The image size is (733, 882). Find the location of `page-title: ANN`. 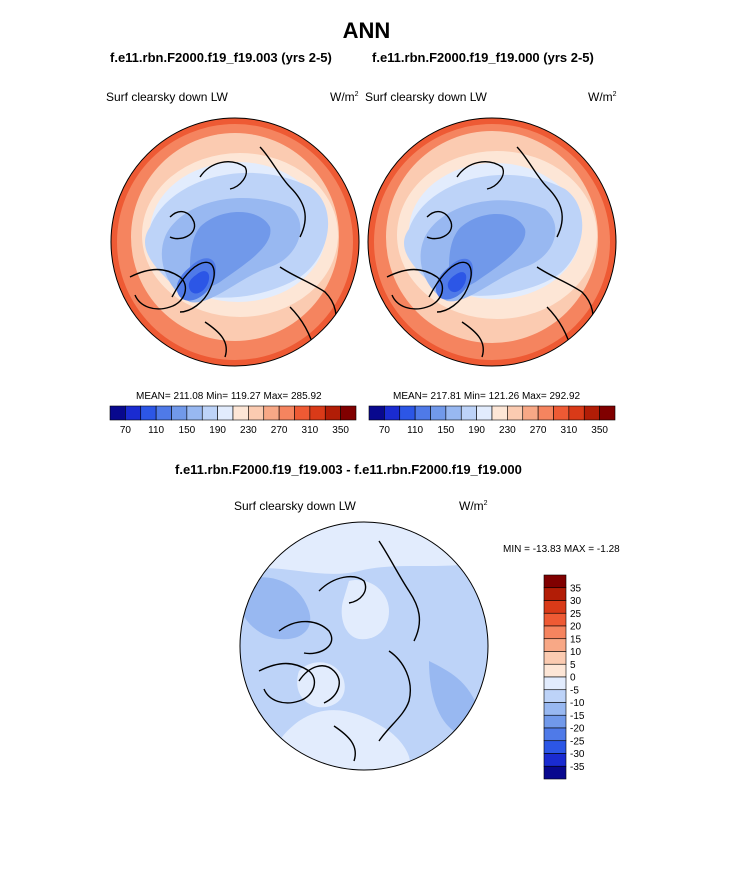

page-title: ANN is located at coordinates (366, 30).